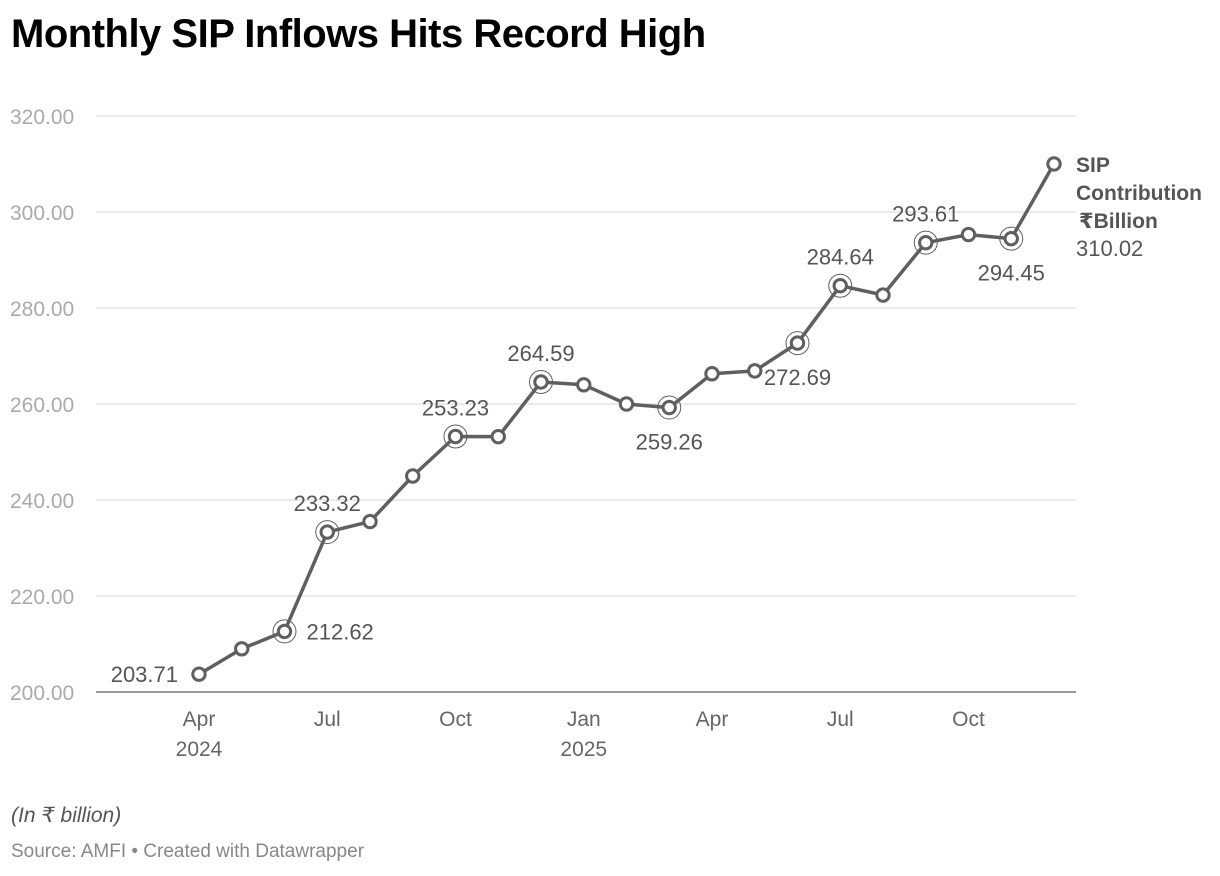 Image resolution: width=1220 pixels, height=876 pixels. What do you see at coordinates (42, 693) in the screenshot?
I see `y-tick-label: 200.00` at bounding box center [42, 693].